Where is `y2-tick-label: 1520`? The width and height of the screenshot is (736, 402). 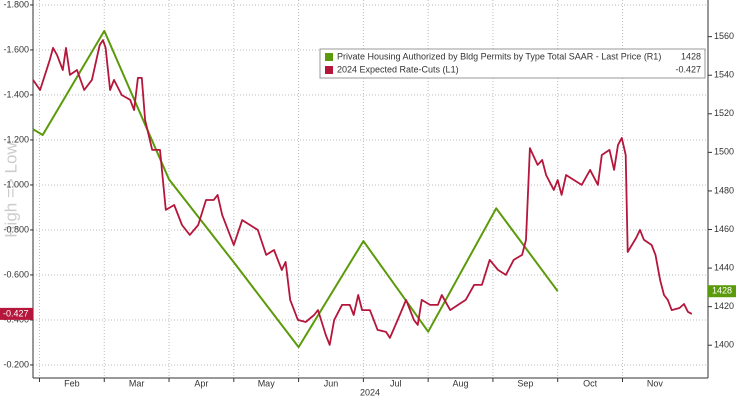 y2-tick-label: 1520 is located at coordinates (724, 113).